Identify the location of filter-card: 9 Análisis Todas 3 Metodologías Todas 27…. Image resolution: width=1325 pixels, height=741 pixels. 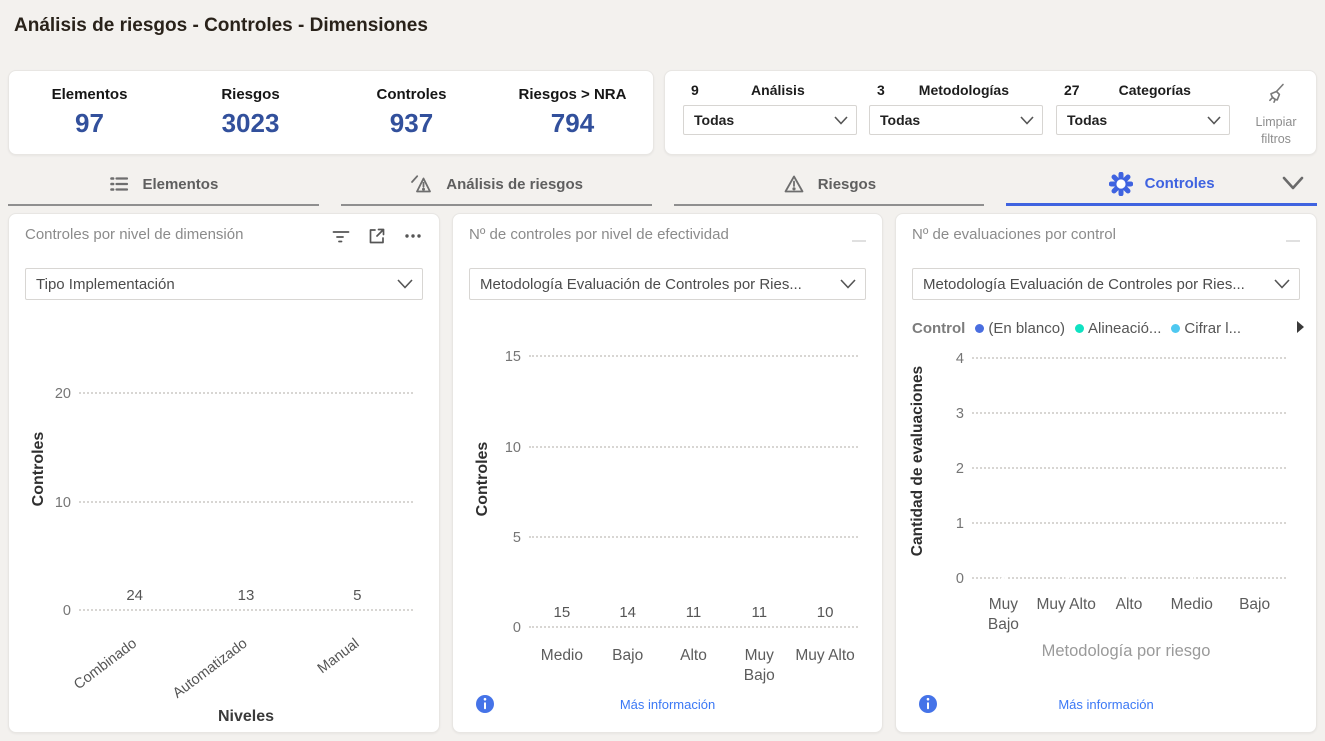
(990, 112).